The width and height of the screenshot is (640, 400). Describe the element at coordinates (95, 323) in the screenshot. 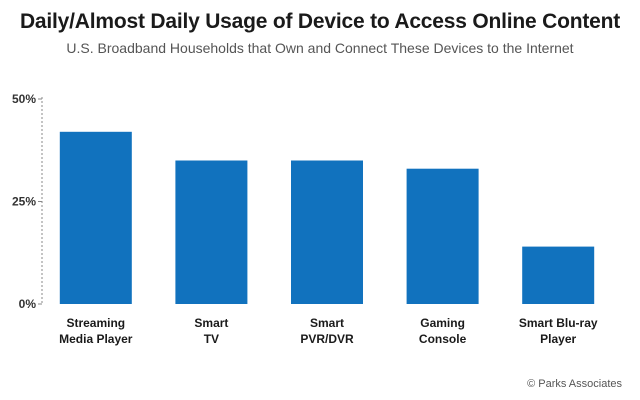

I see `category-label: Streaming` at that location.